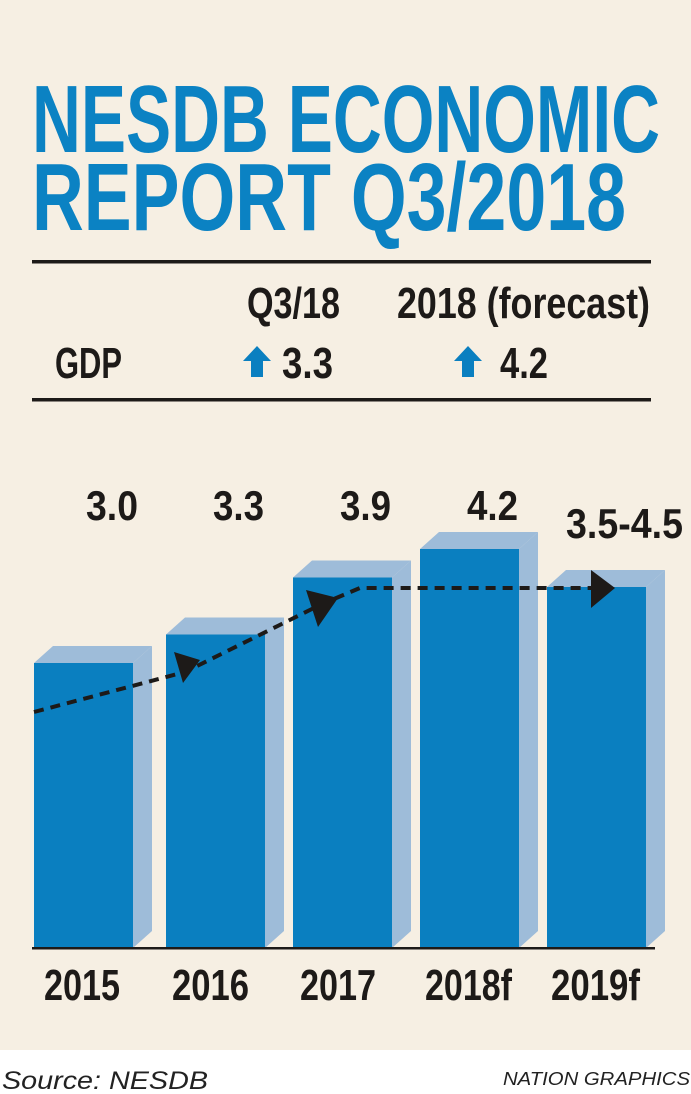 This screenshot has width=691, height=1094. I want to click on x-tick-label: 2019f, so click(595, 985).